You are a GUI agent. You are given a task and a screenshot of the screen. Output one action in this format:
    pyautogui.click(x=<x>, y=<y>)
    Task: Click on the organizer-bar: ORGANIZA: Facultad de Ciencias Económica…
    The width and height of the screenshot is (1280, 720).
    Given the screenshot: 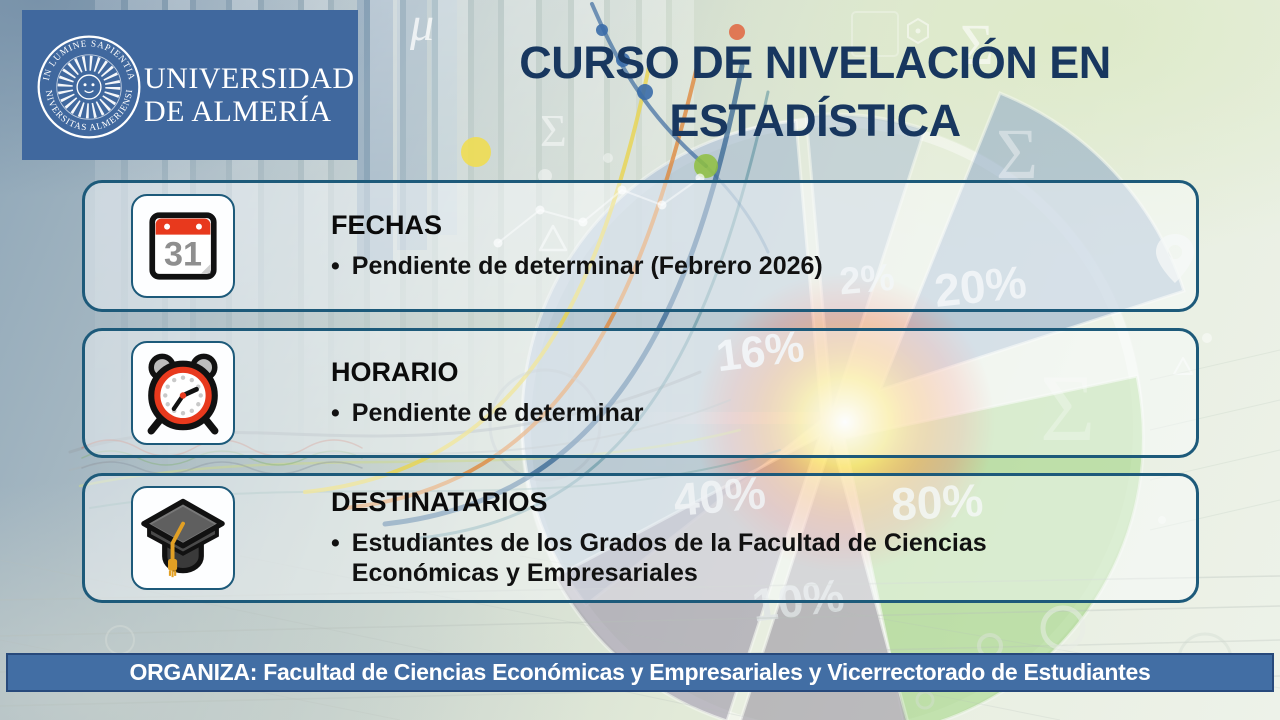 What is the action you would take?
    pyautogui.click(x=640, y=672)
    